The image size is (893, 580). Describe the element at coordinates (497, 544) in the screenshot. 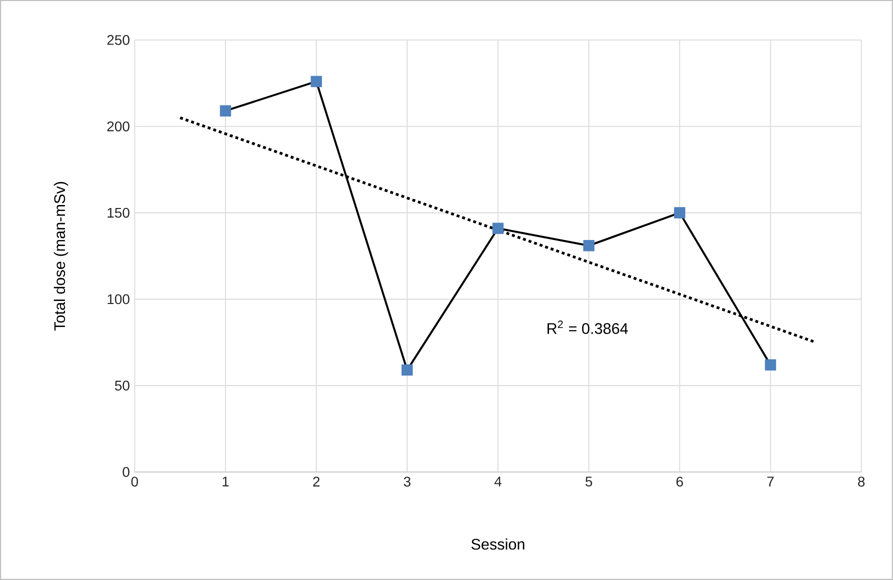

I see `x-axis-title: Session` at that location.